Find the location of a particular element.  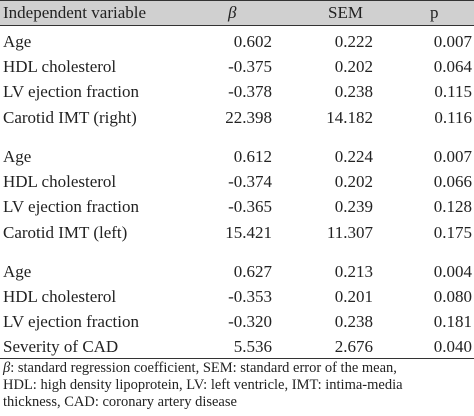

p-cell: 0.066 is located at coordinates (452, 181).